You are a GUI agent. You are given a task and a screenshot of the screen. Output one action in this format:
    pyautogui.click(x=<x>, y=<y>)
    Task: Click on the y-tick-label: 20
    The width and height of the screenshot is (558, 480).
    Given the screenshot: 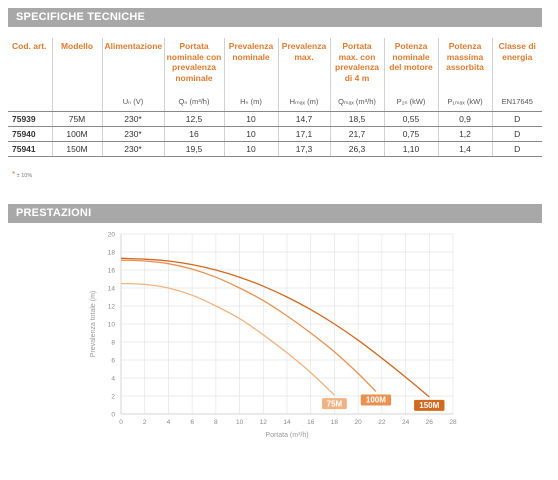 What is the action you would take?
    pyautogui.click(x=112, y=234)
    